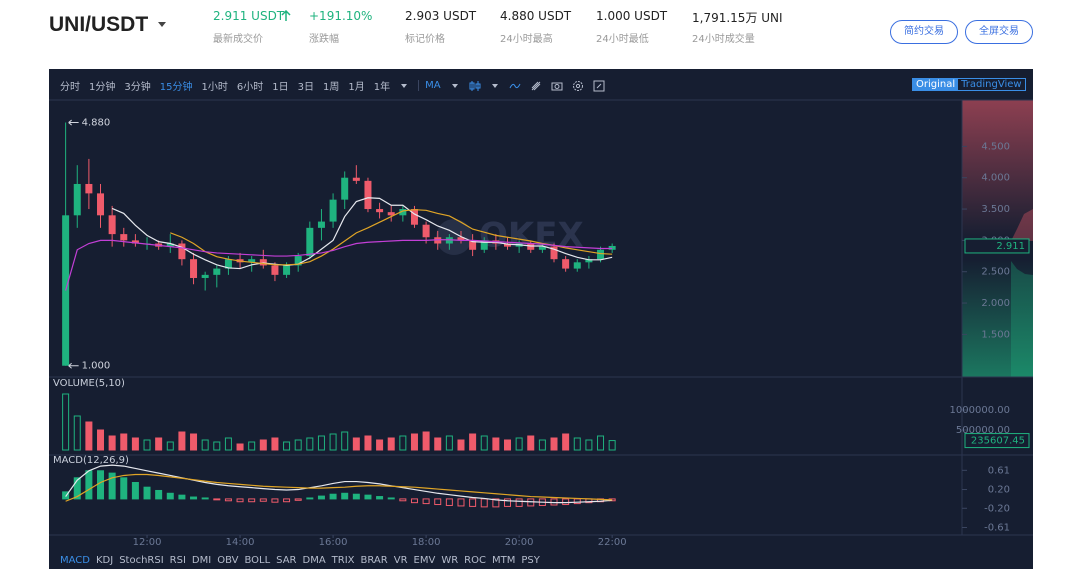 The height and width of the screenshot is (587, 1080). Describe the element at coordinates (936, 84) in the screenshot. I see `view-original: Original` at that location.